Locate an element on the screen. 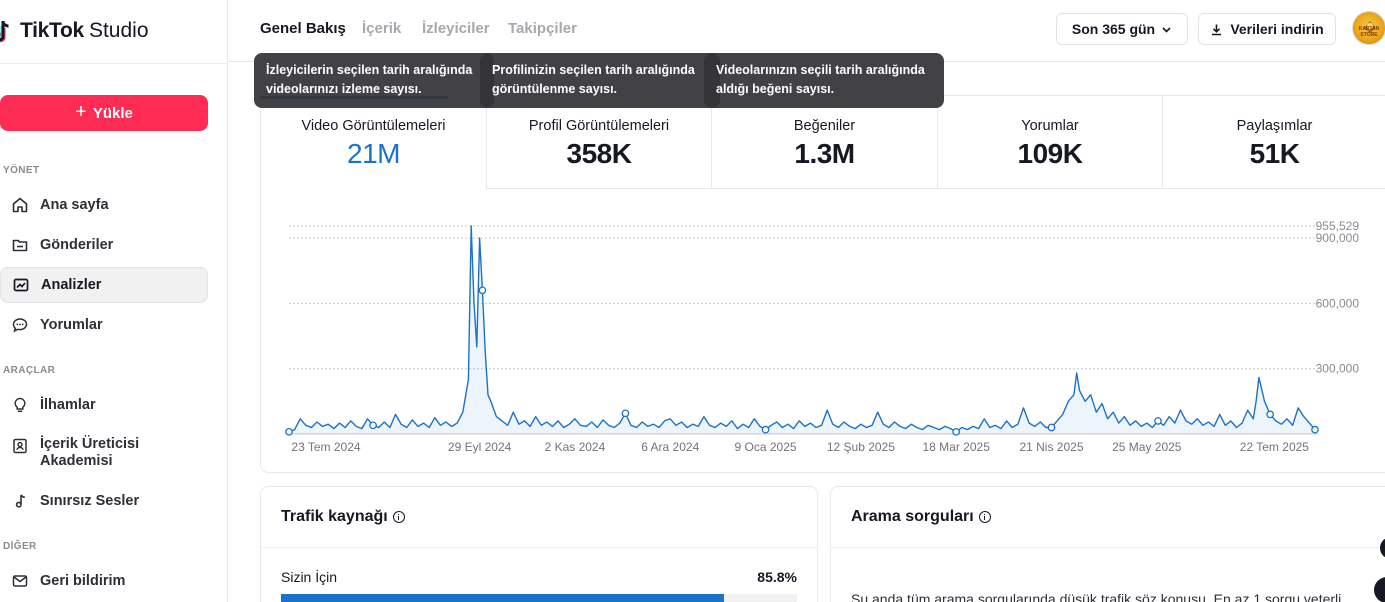 This screenshot has height=602, width=1385. tooltip-line: İzleyicilerin seçilen tarih aralığında is located at coordinates (369, 70).